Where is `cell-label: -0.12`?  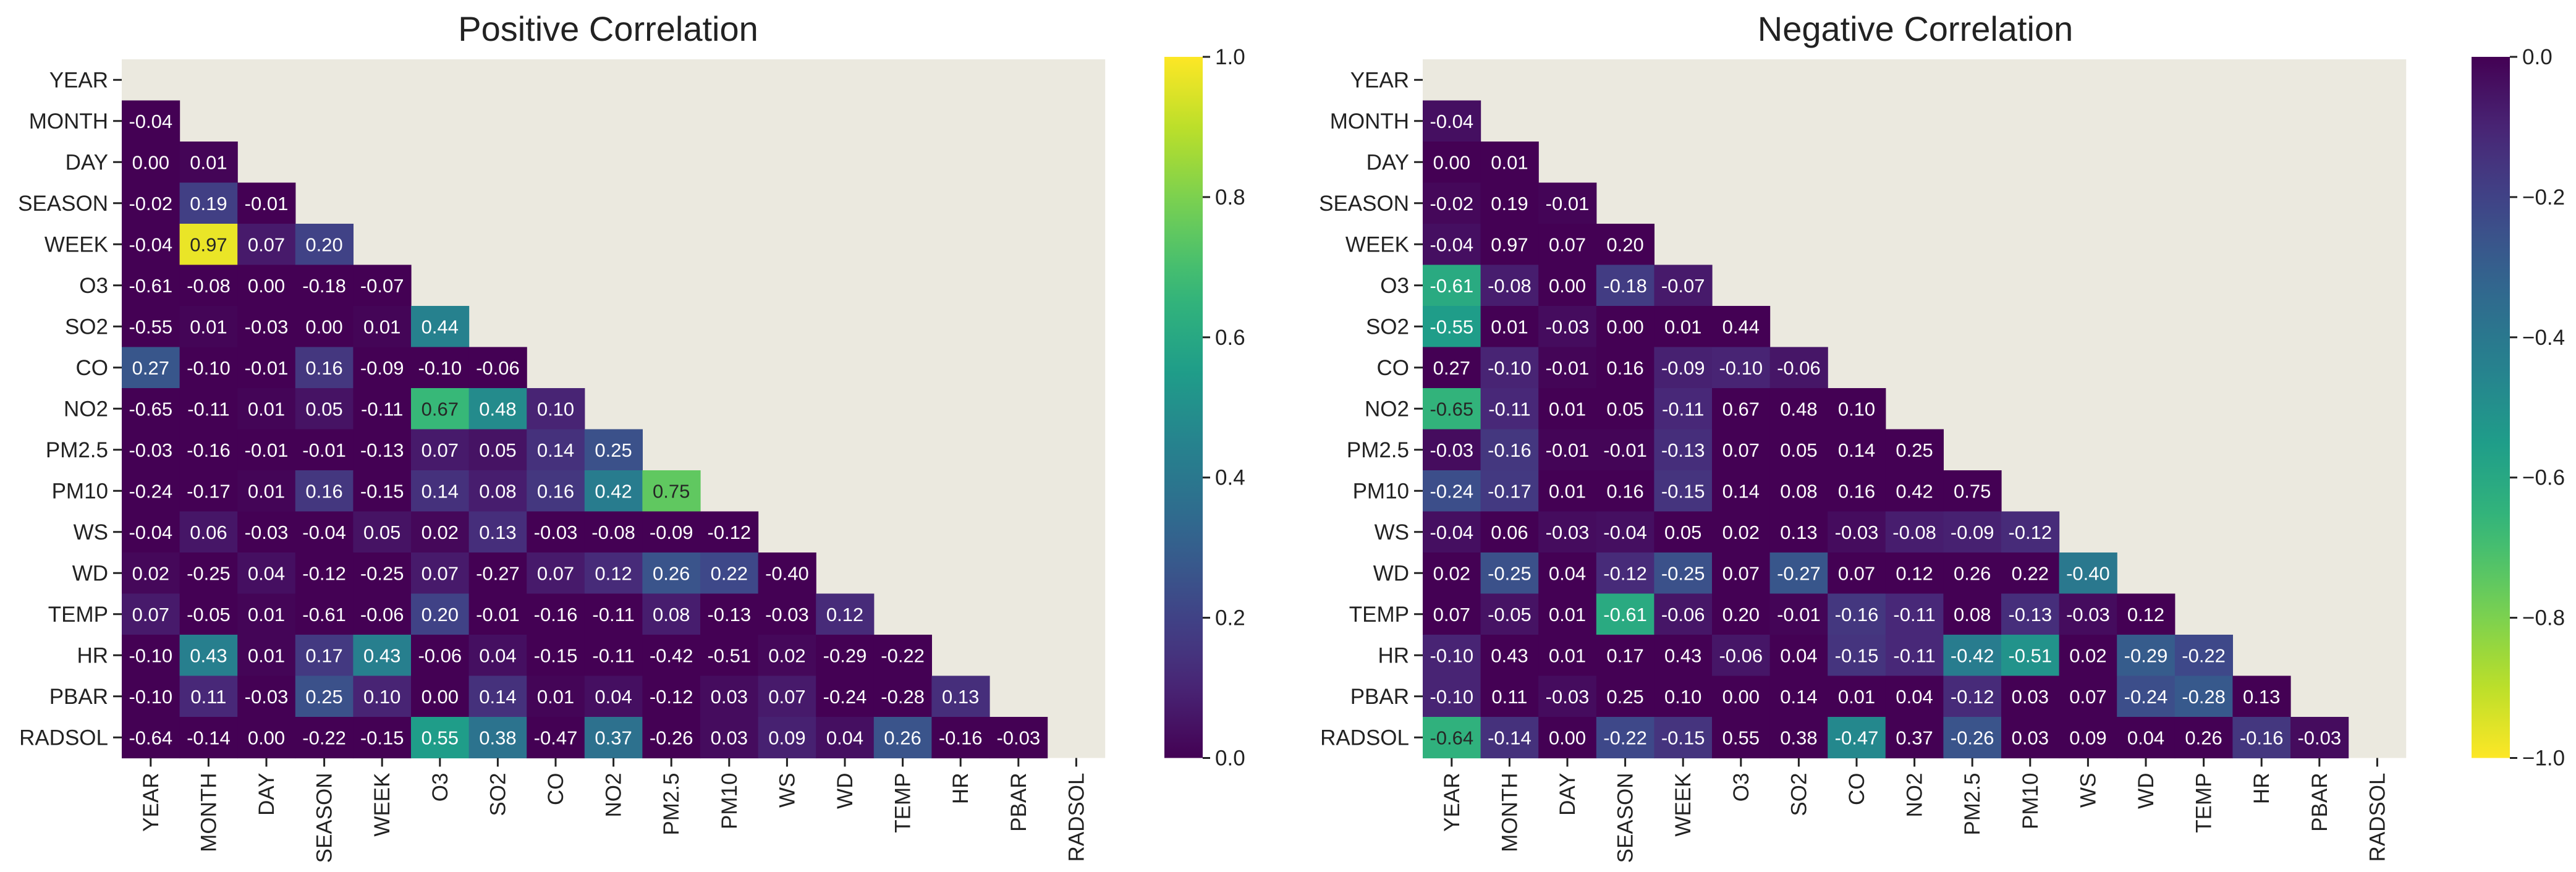 cell-label: -0.12 is located at coordinates (2030, 532).